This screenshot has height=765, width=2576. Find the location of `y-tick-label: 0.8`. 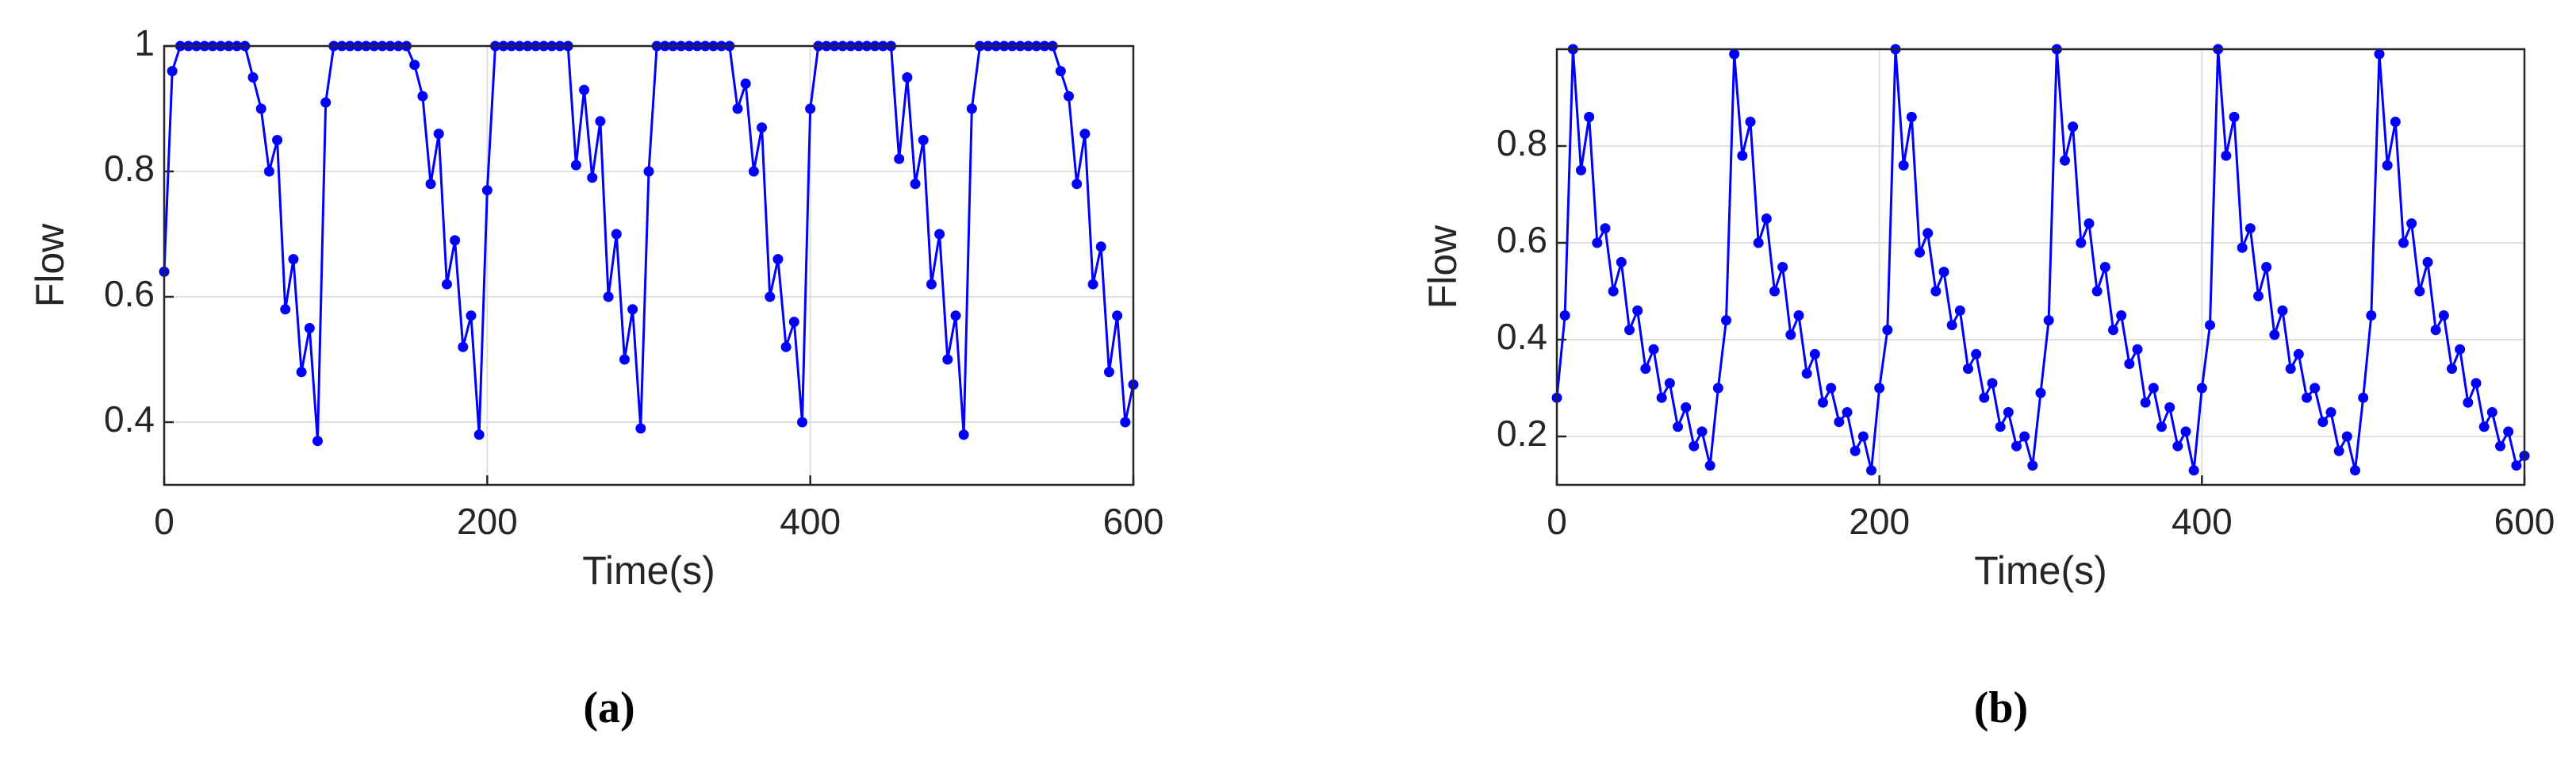

y-tick-label: 0.8 is located at coordinates (1522, 142).